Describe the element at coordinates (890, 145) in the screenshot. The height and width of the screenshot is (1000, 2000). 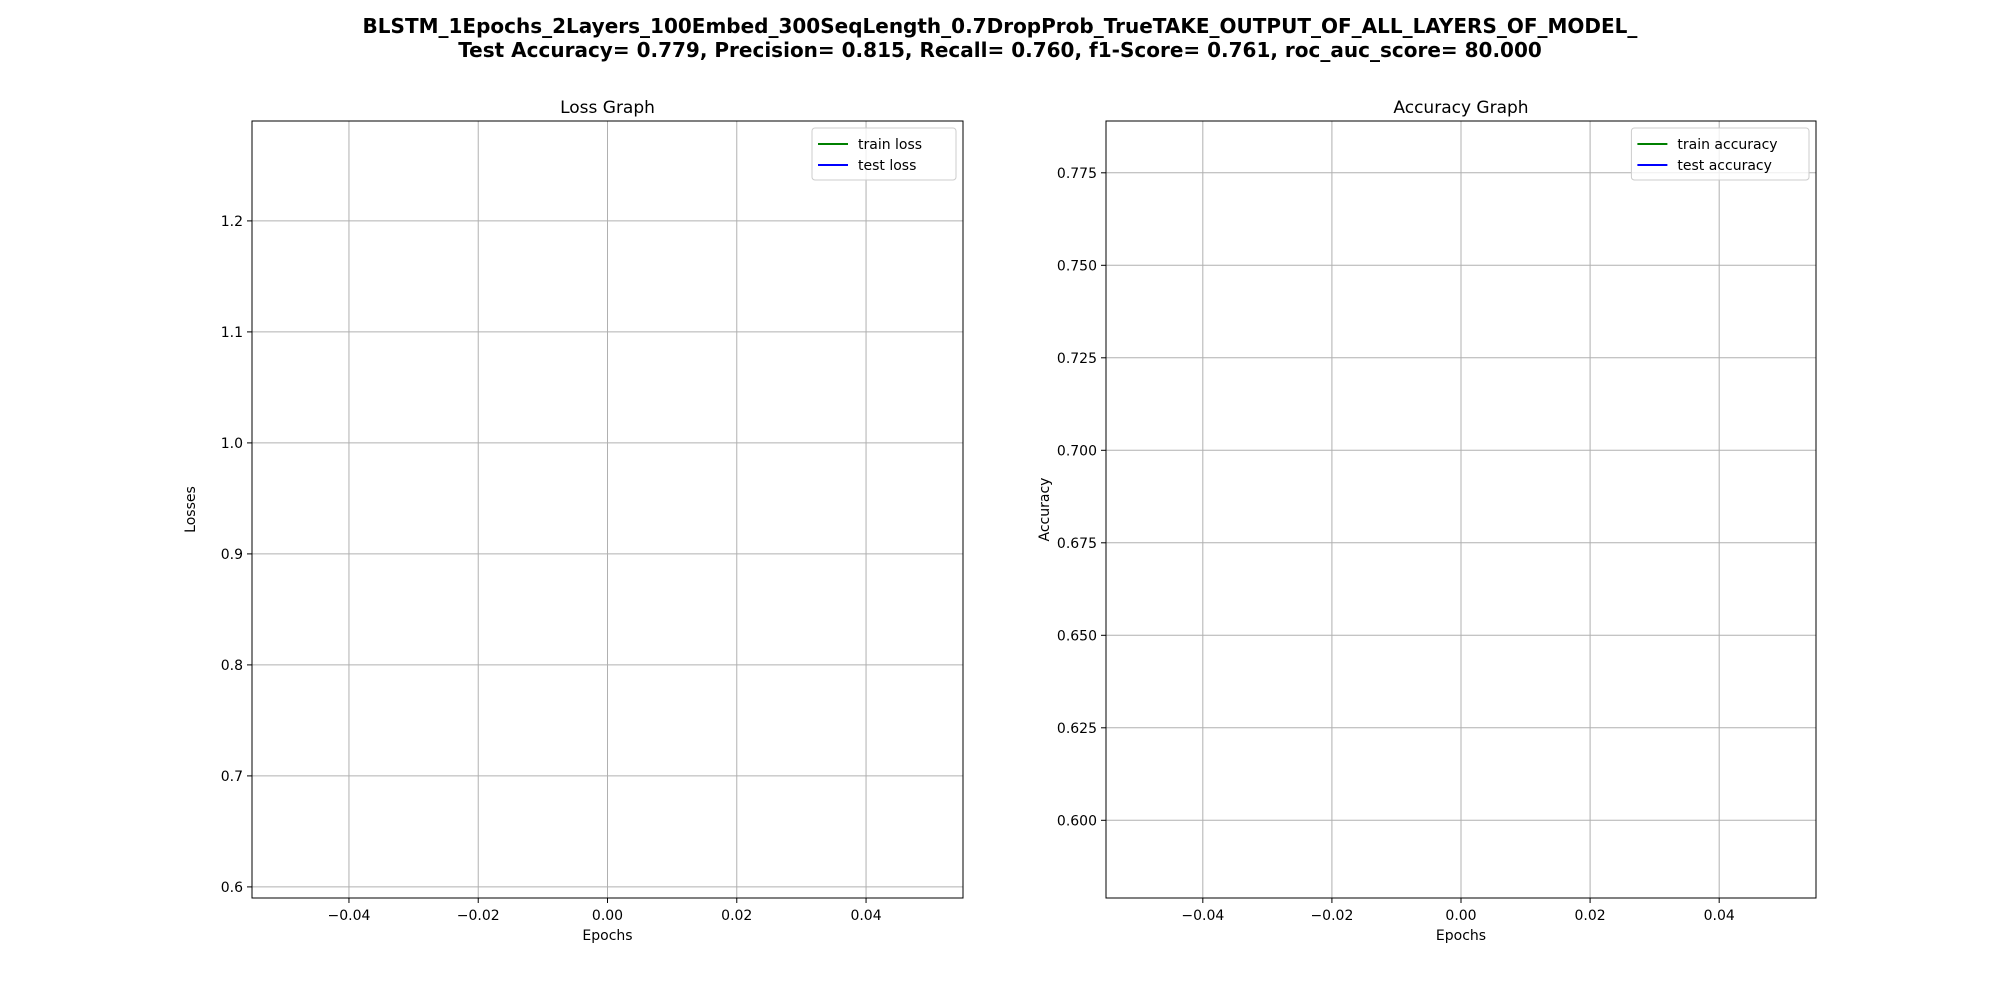
I see `loss-legend-label-1: train loss` at that location.